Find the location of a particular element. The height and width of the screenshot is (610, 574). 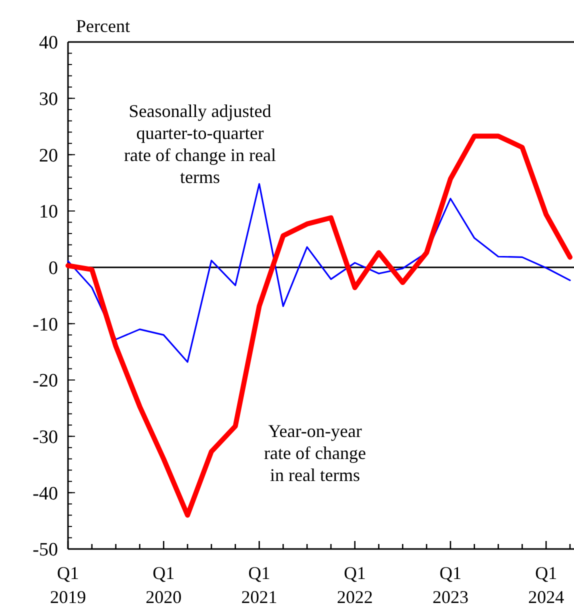

y-tick-label: -10 is located at coordinates (45, 325).